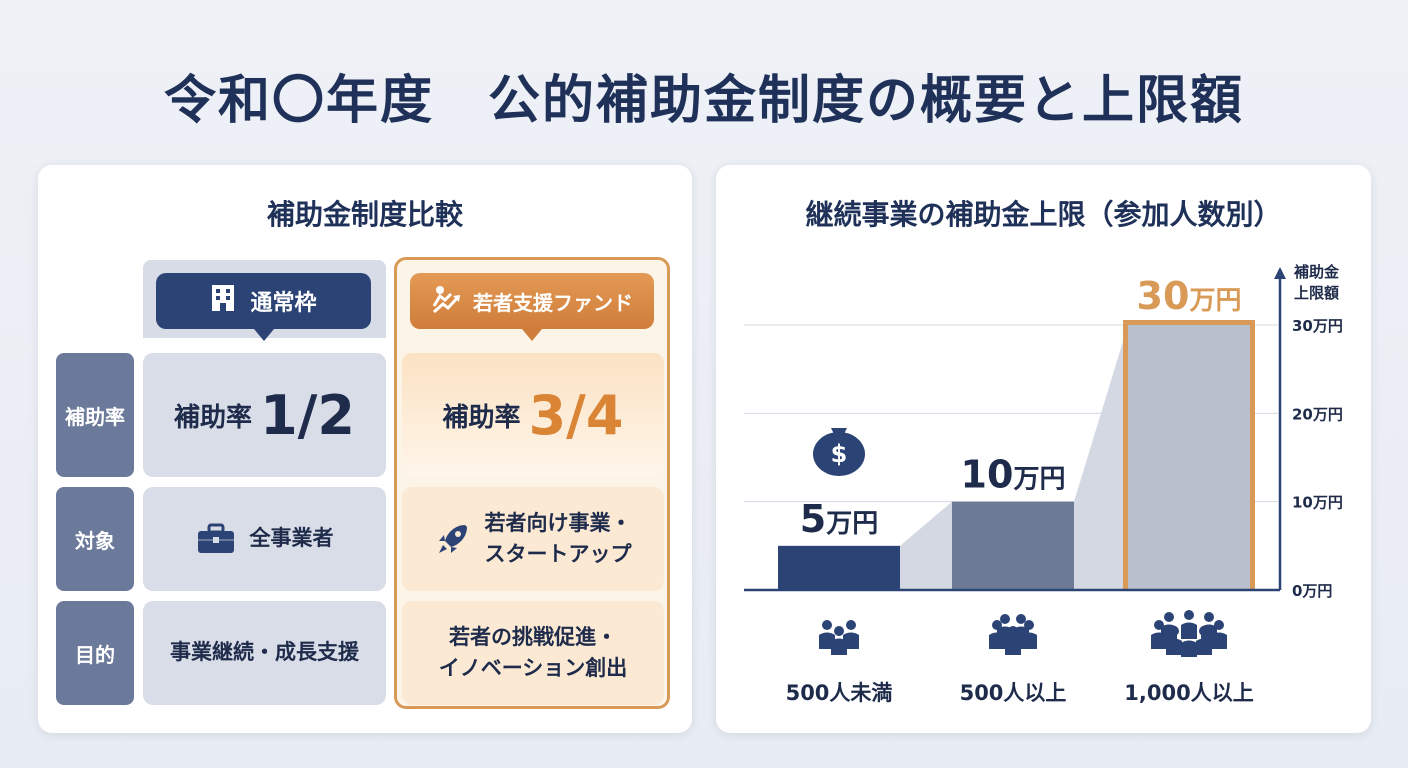 The height and width of the screenshot is (768, 1408). I want to click on people-medium-group-icon, so click(1013, 634).